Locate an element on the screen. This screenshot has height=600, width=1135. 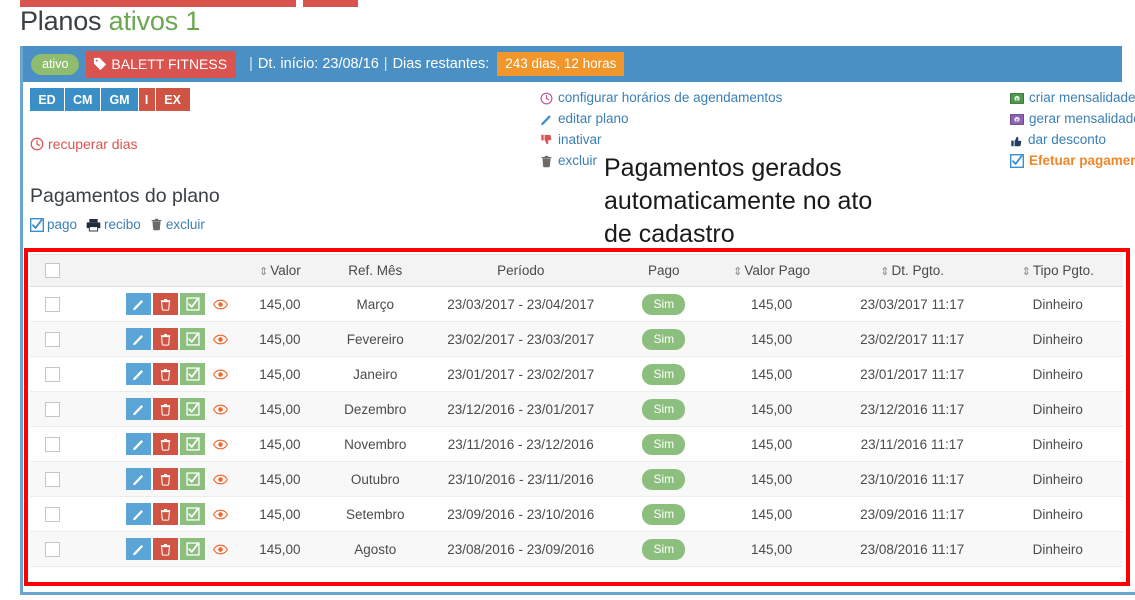
page-title-status: ativos is located at coordinates (143, 21).